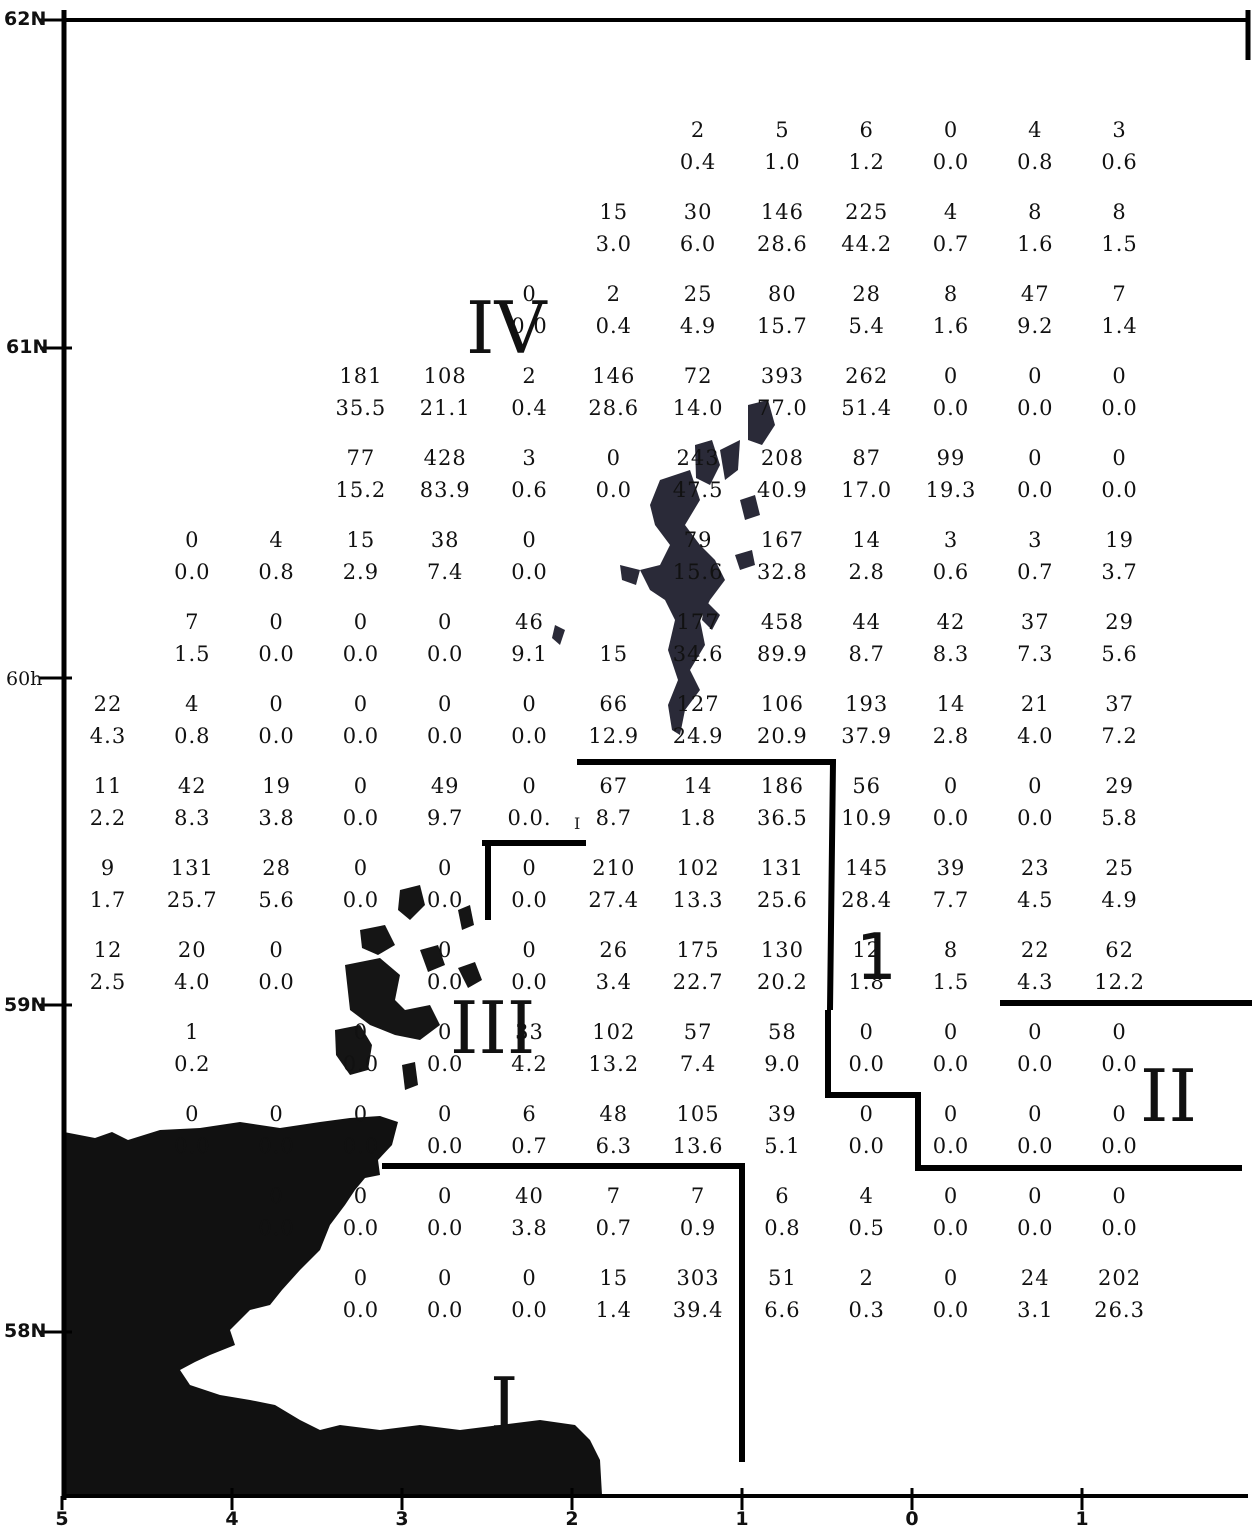  What do you see at coordinates (698, 1130) in the screenshot?
I see `grid-cell: 105 13.6` at bounding box center [698, 1130].